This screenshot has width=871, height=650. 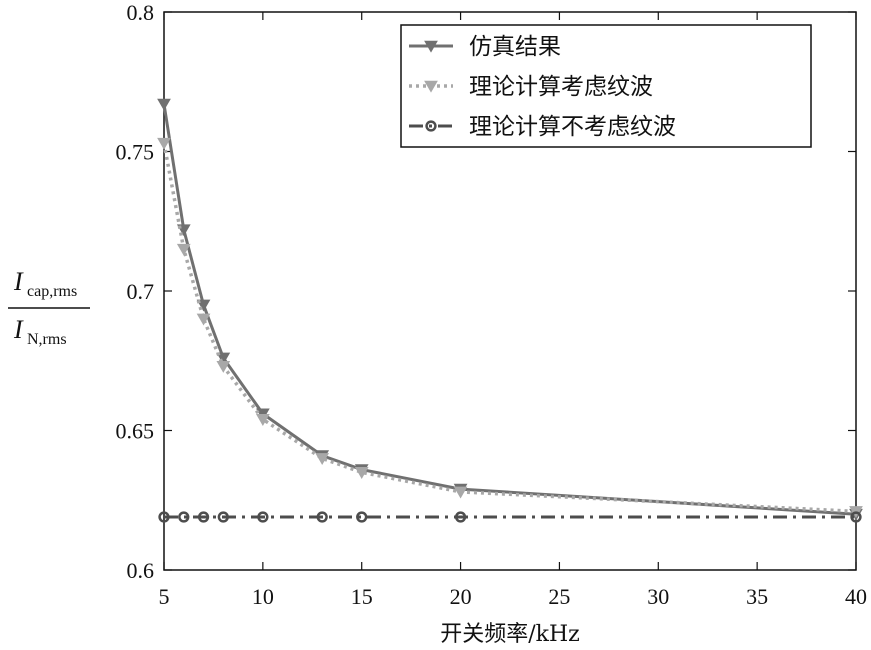 I want to click on y-axis-title: I cap,rms I N,rms, so click(x=49, y=307).